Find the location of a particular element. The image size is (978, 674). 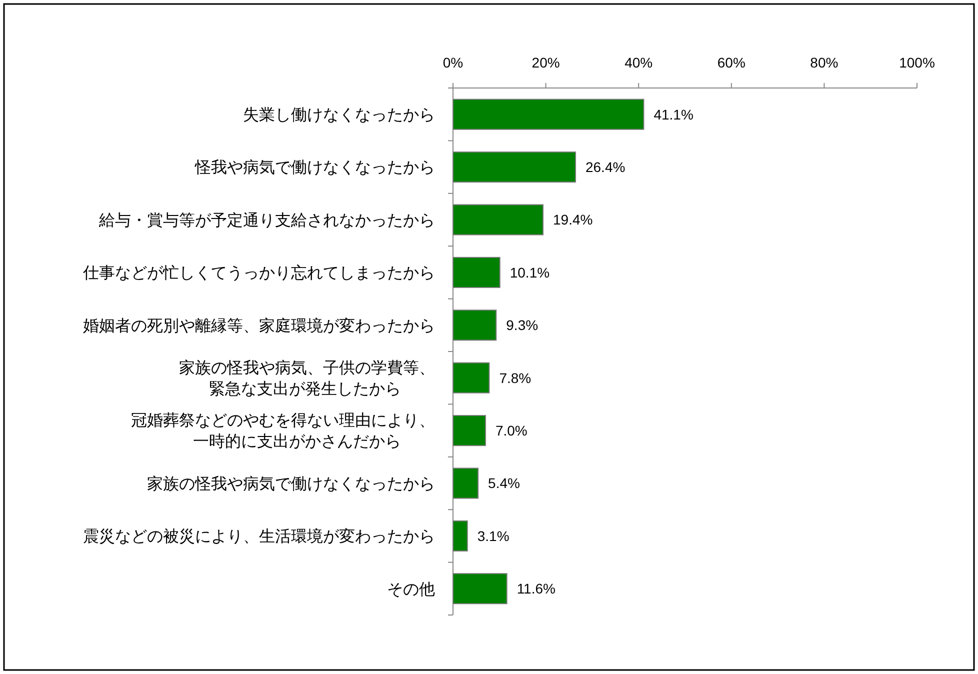

y-tick-label: 婚姻者の死別や離縁等、家庭環境が変わったから is located at coordinates (259, 325).